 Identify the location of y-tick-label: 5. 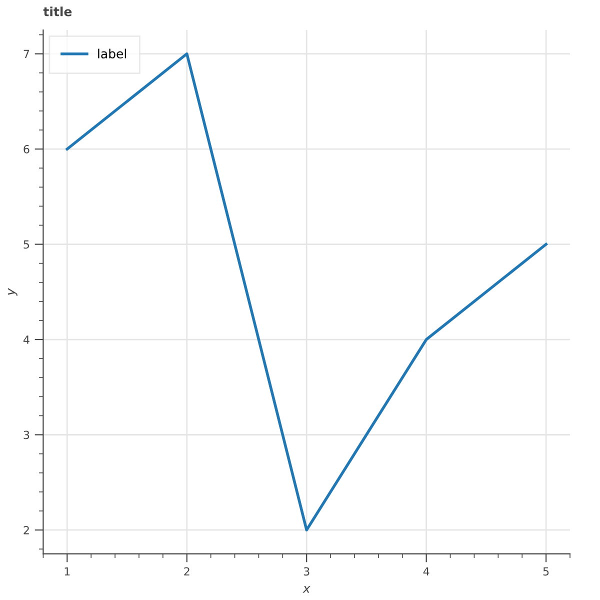
(27, 244).